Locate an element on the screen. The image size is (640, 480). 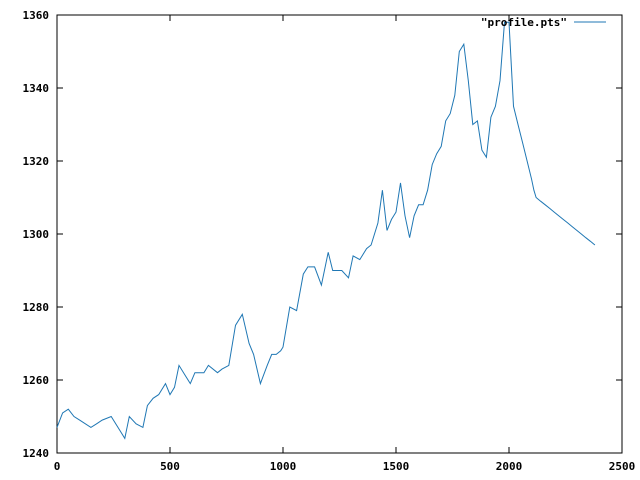
legend: "profile.pts" is located at coordinates (543, 22).